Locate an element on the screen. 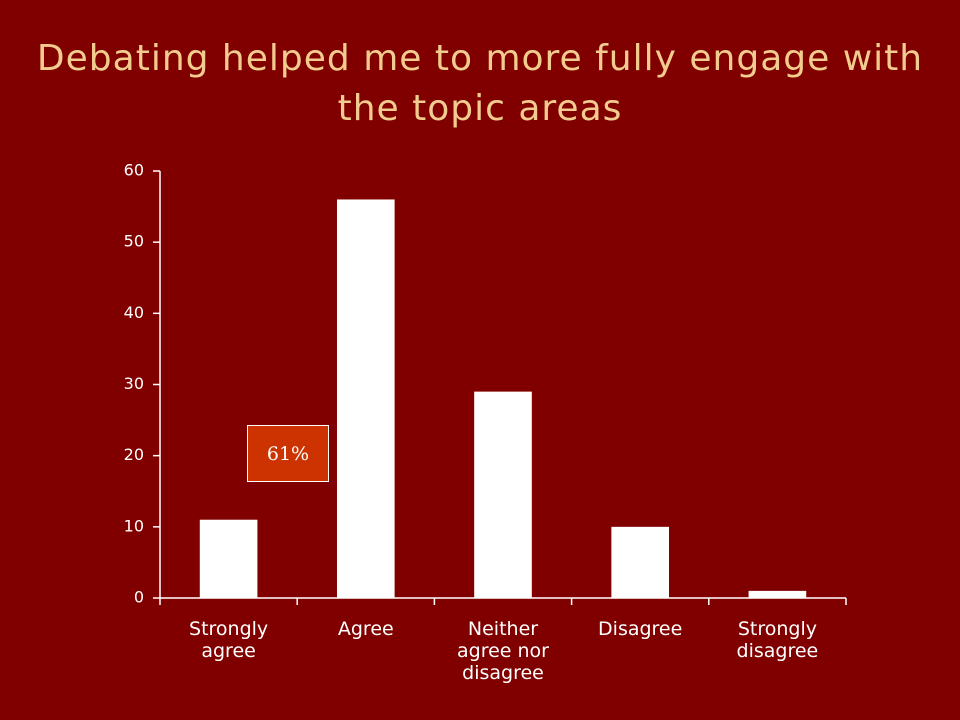 This screenshot has height=720, width=960. x-tick-label: Neither agree nor disagree is located at coordinates (503, 651).